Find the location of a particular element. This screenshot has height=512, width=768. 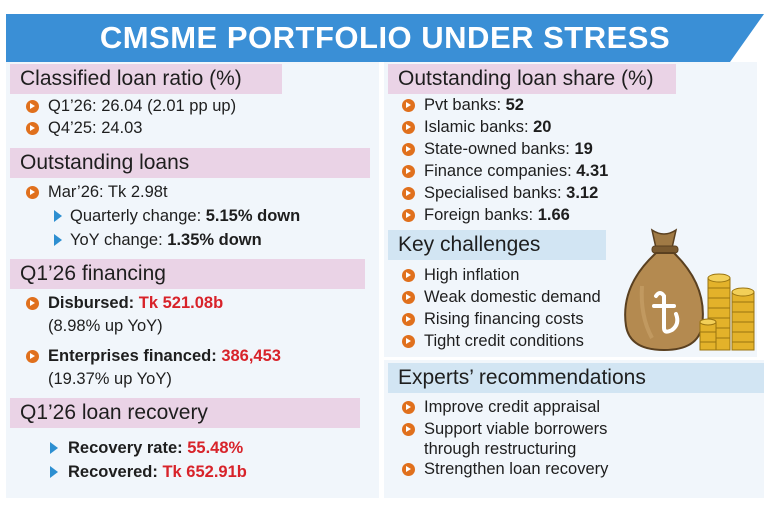

challenge-item: Weak domestic demand is located at coordinates (512, 297).